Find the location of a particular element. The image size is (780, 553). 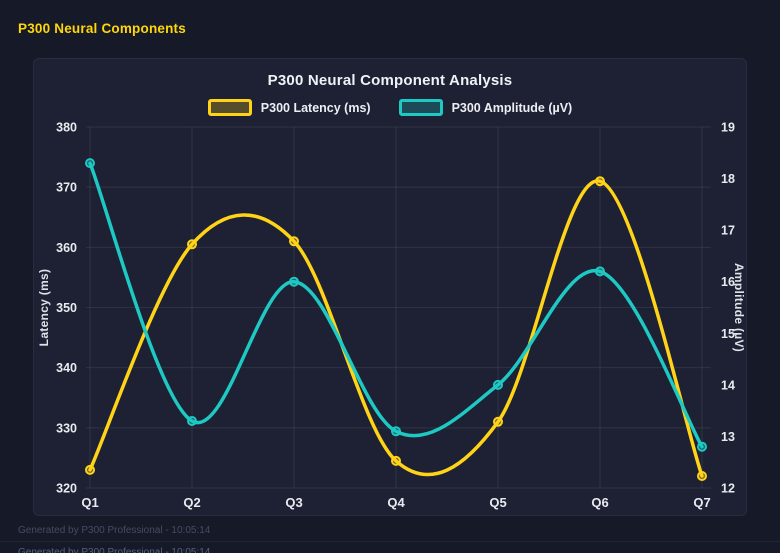

left-axis-tick: 340 is located at coordinates (66, 368).